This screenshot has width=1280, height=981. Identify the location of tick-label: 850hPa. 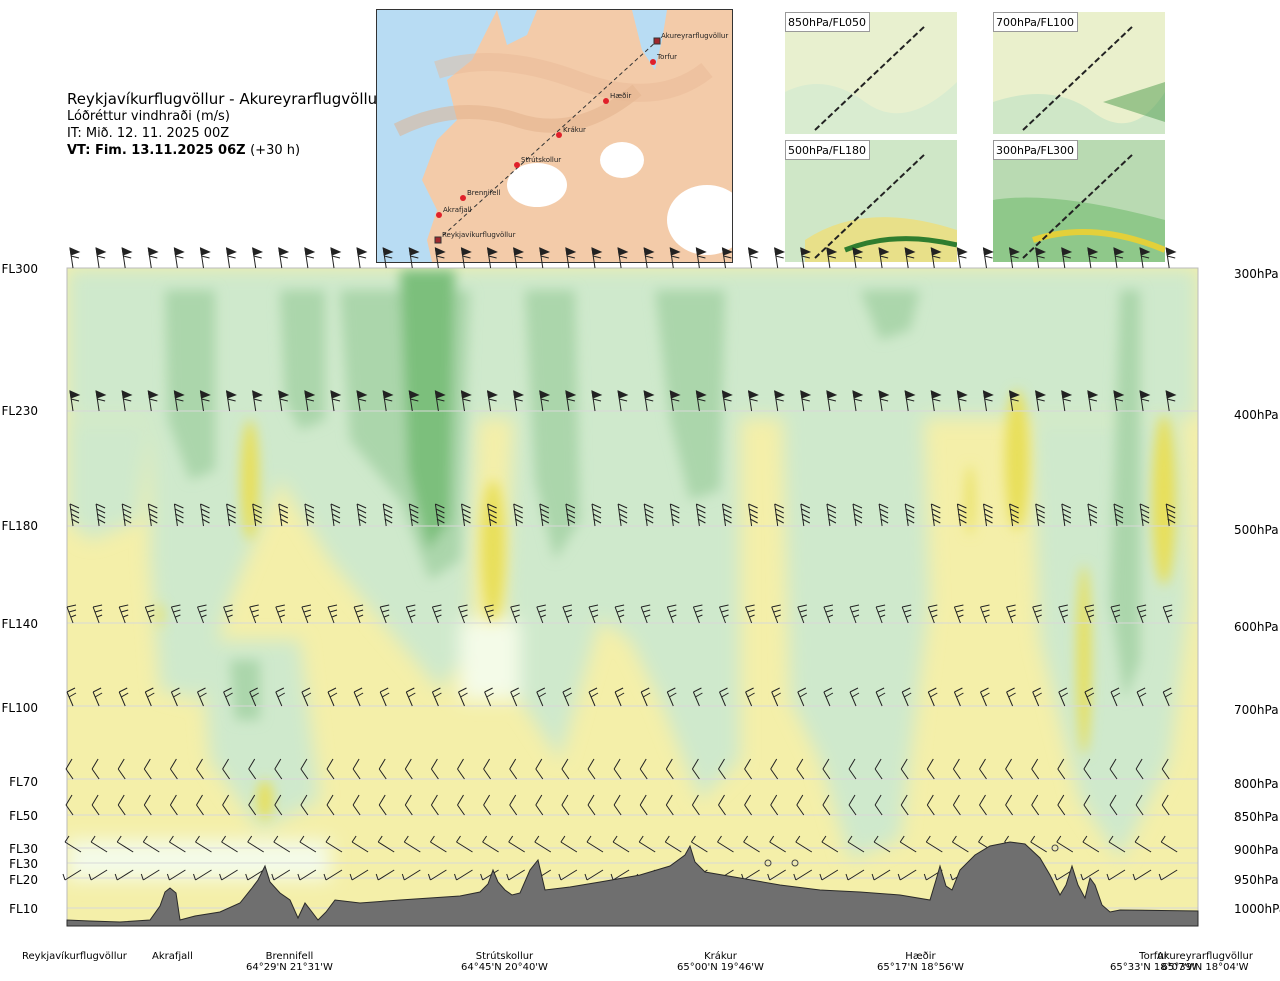
(1256, 817).